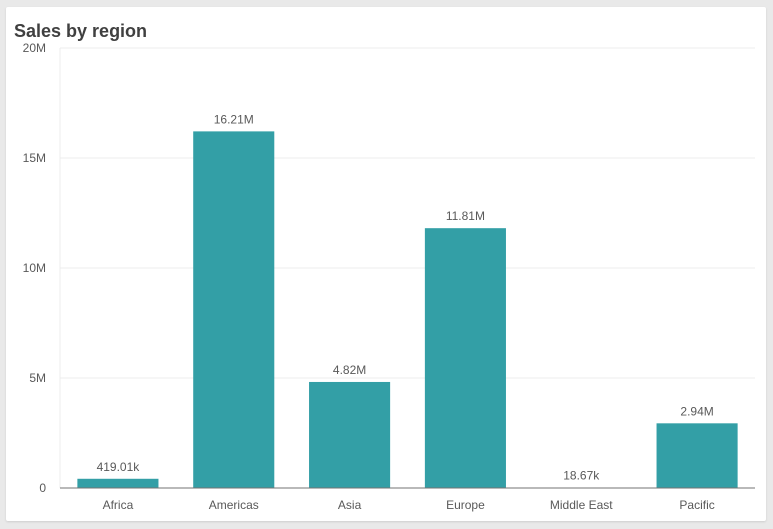  Describe the element at coordinates (465, 505) in the screenshot. I see `x-tick-label: Europe` at that location.